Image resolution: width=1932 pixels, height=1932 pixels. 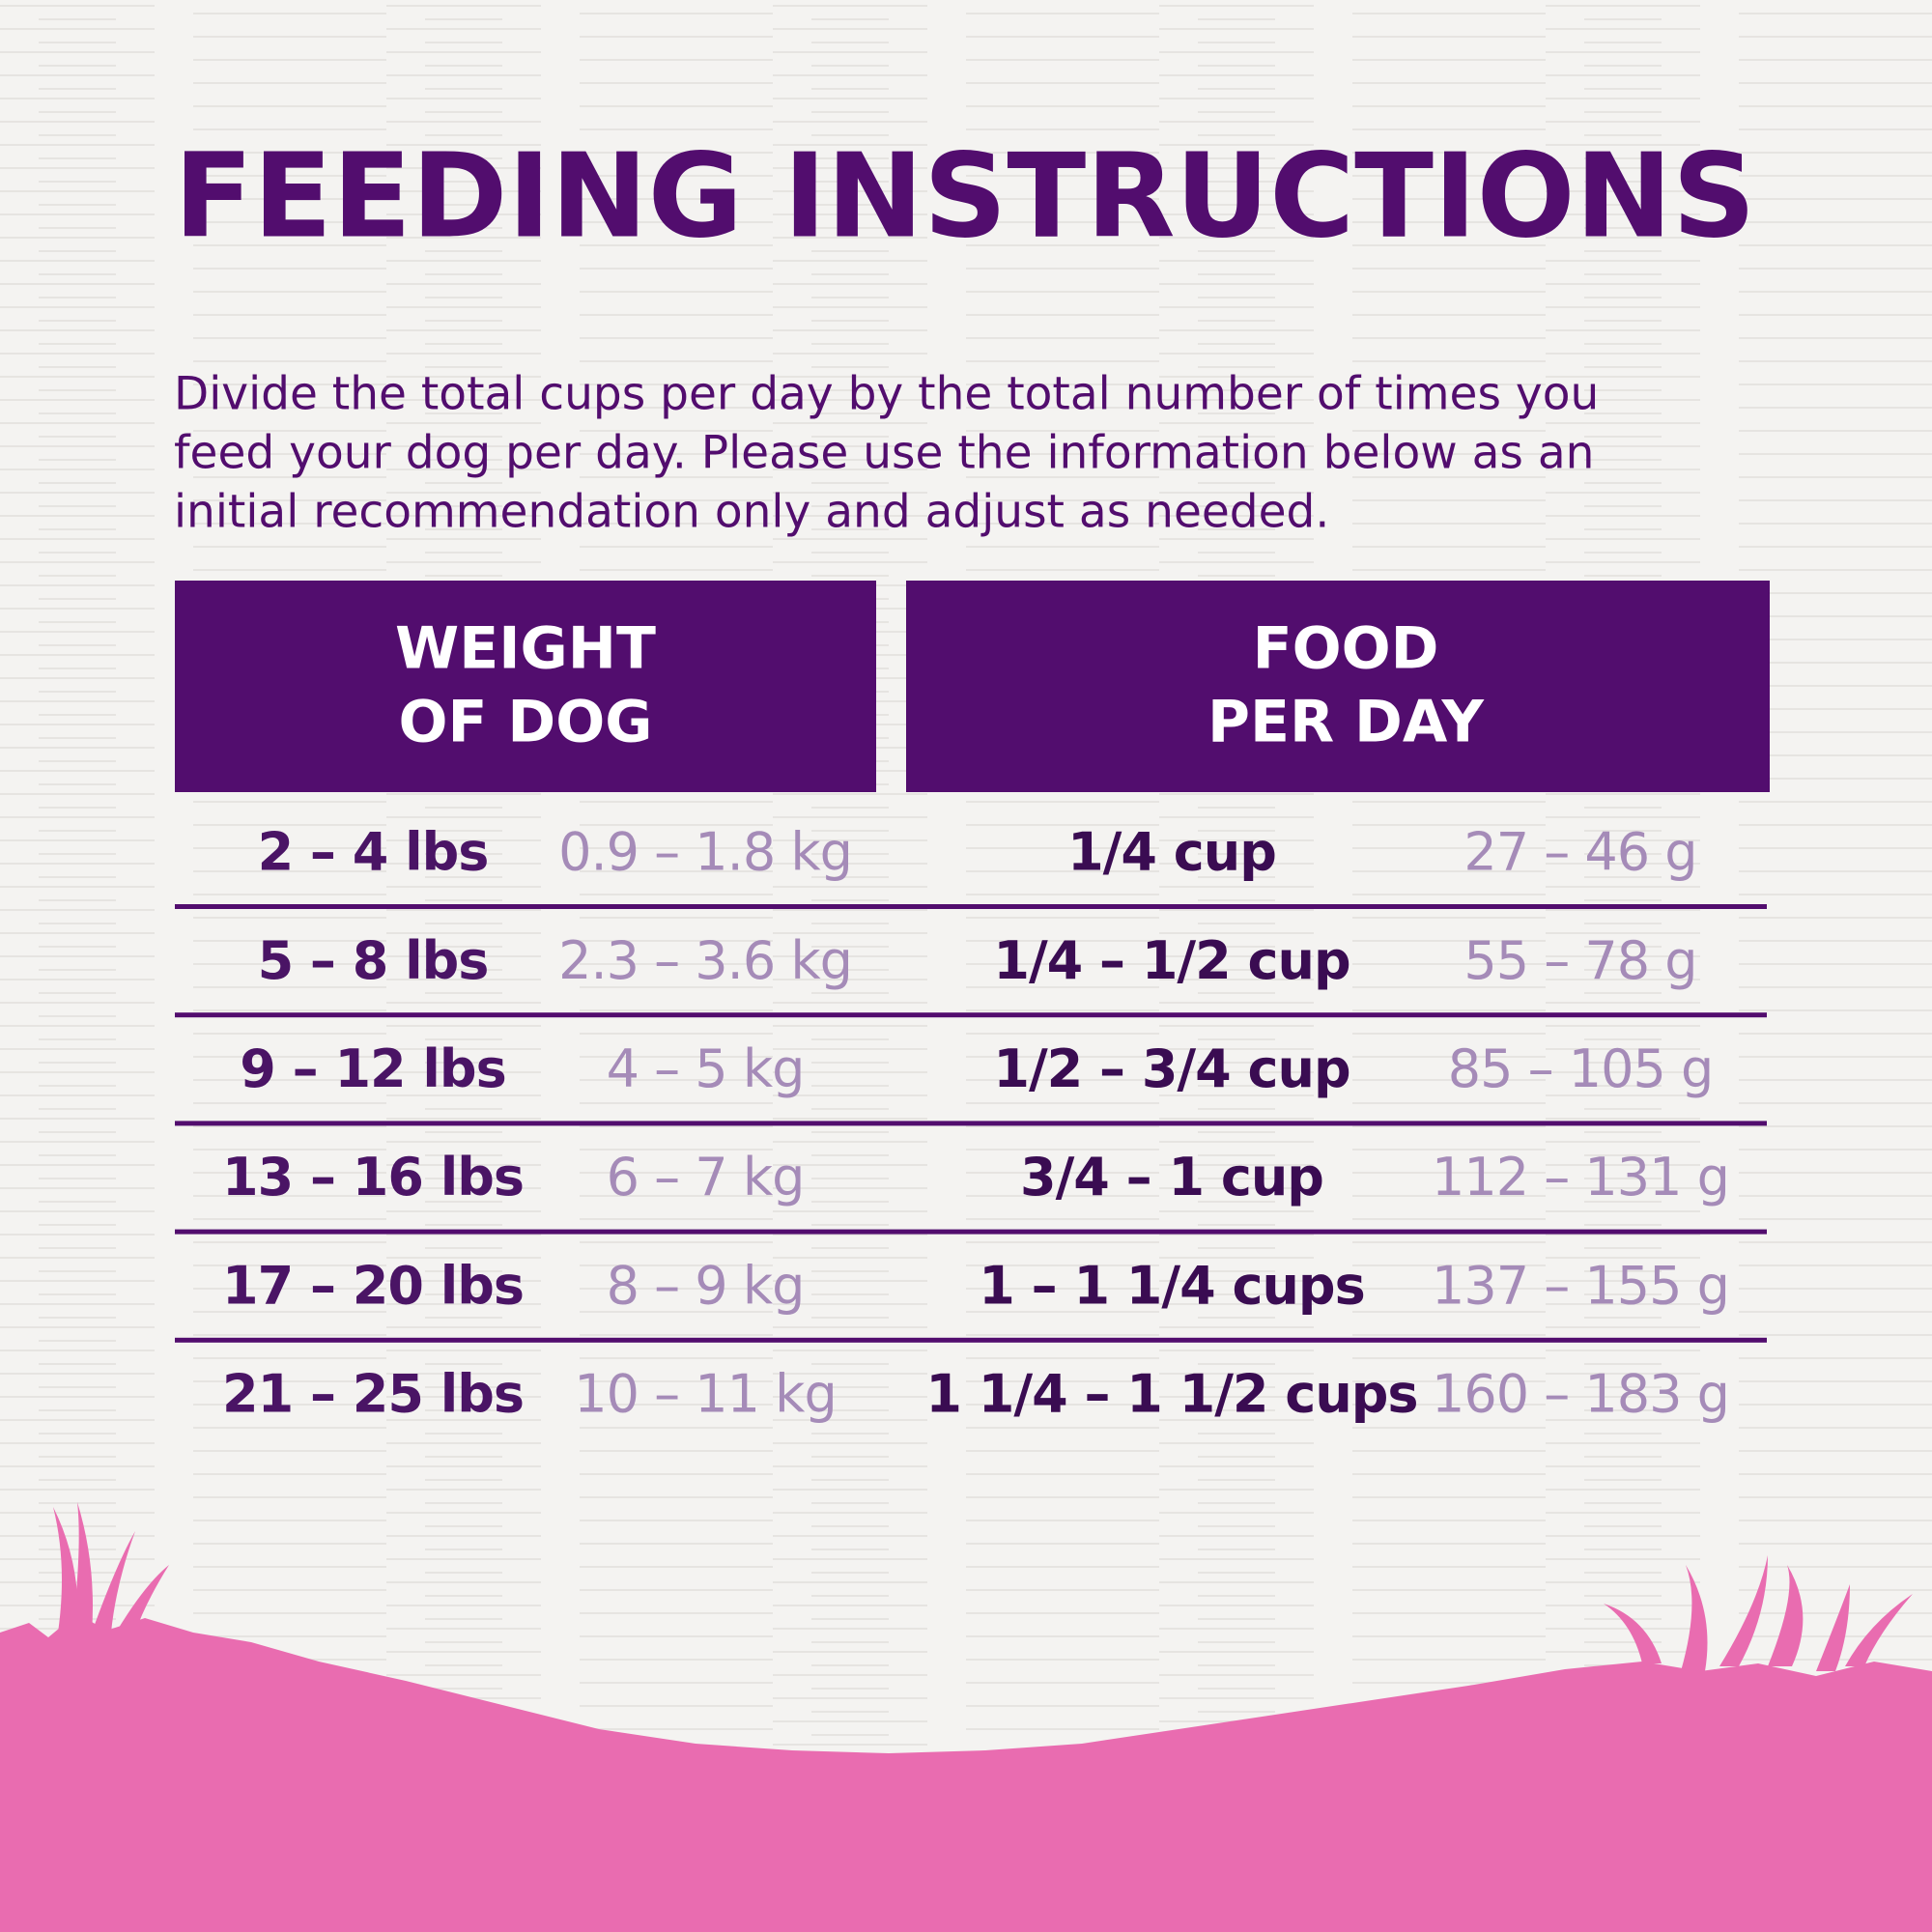 What do you see at coordinates (705, 960) in the screenshot?
I see `weight-kg: 2.3 – 3.6 kg` at bounding box center [705, 960].